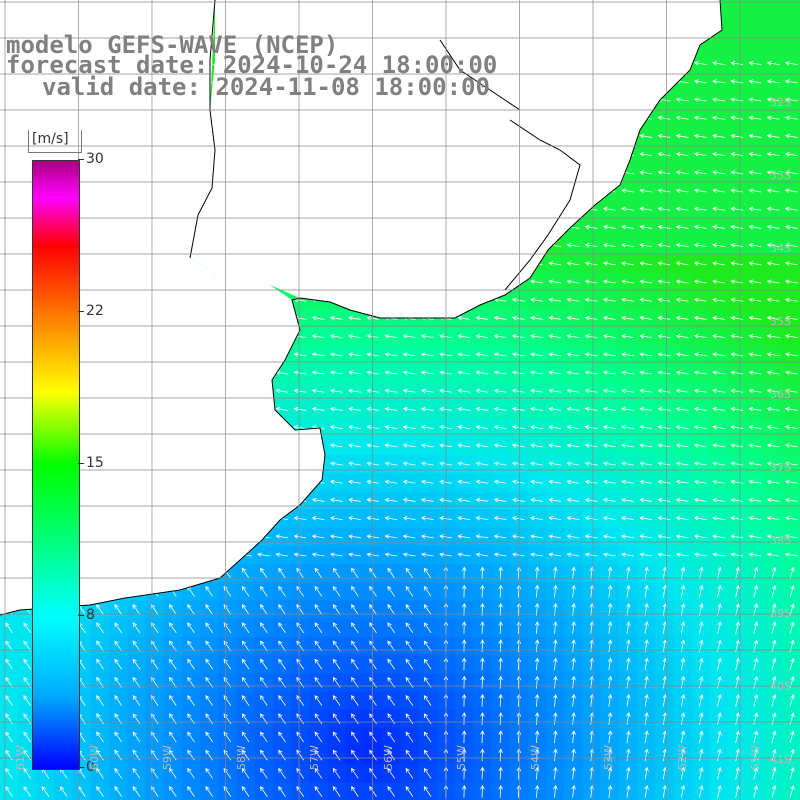 The height and width of the screenshot is (800, 800). What do you see at coordinates (780, 321) in the screenshot?
I see `lat-label: 35S` at bounding box center [780, 321].